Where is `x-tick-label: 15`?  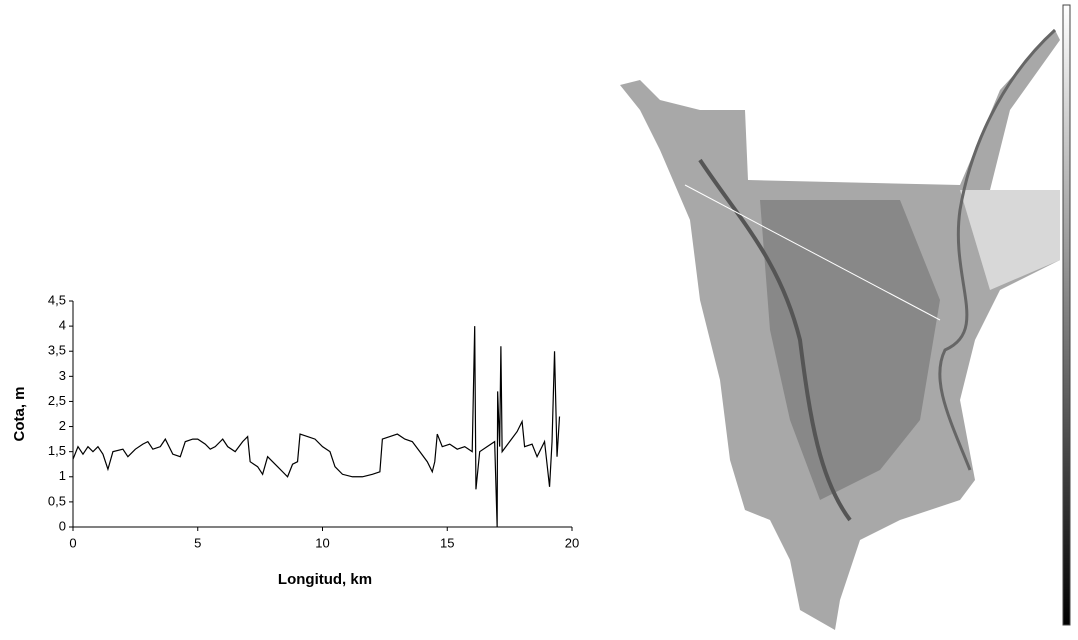 x-tick-label: 15 is located at coordinates (447, 542).